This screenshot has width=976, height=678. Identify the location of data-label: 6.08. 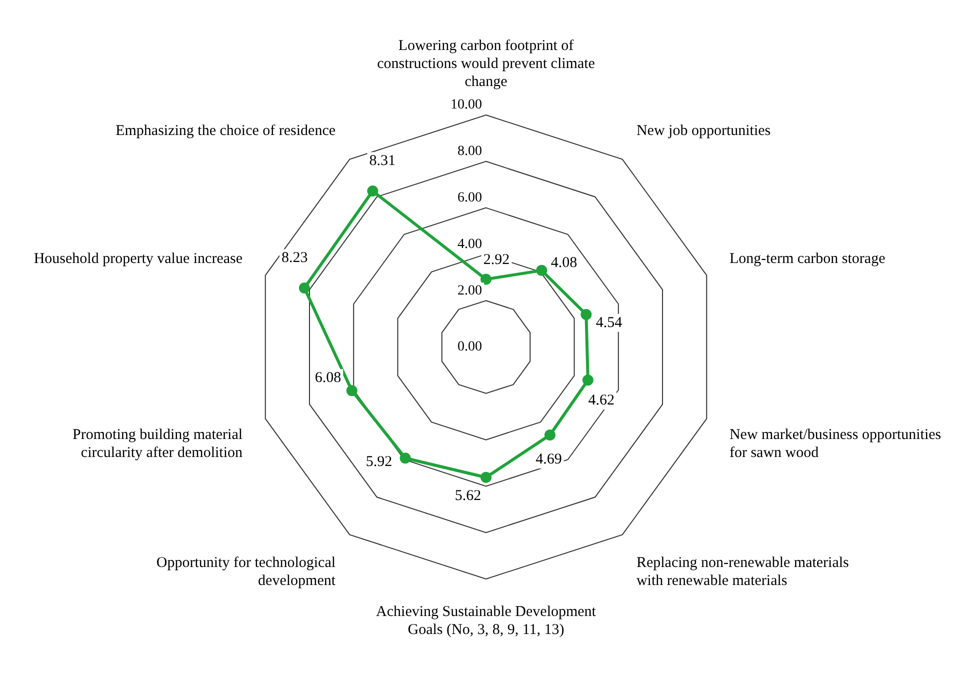
(328, 378).